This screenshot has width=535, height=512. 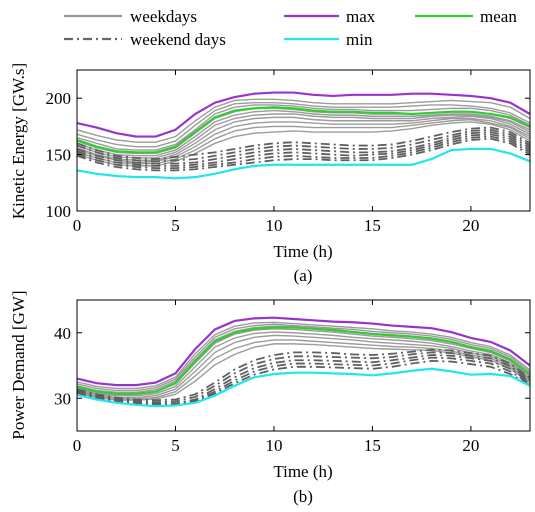 I want to click on legend: weekdays max mean weekend days min, so click(x=290, y=28).